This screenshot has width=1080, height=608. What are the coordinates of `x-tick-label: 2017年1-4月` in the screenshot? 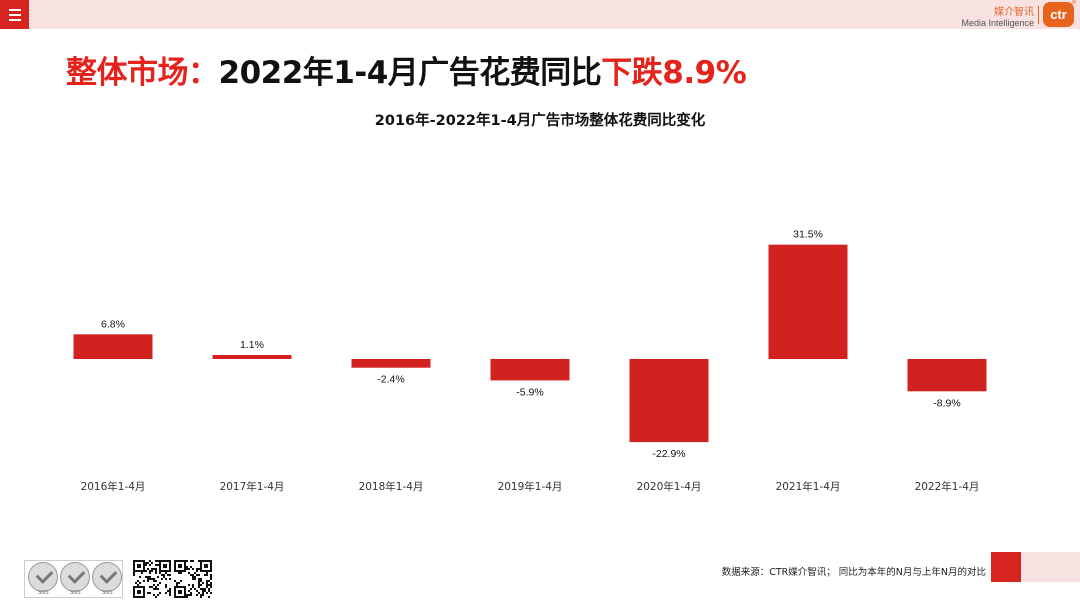 It's located at (252, 486).